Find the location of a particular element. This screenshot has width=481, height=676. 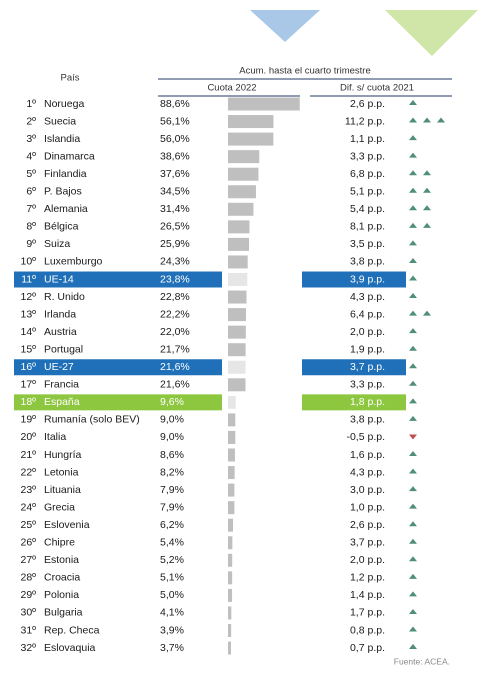

rank: 13º is located at coordinates (28, 314).